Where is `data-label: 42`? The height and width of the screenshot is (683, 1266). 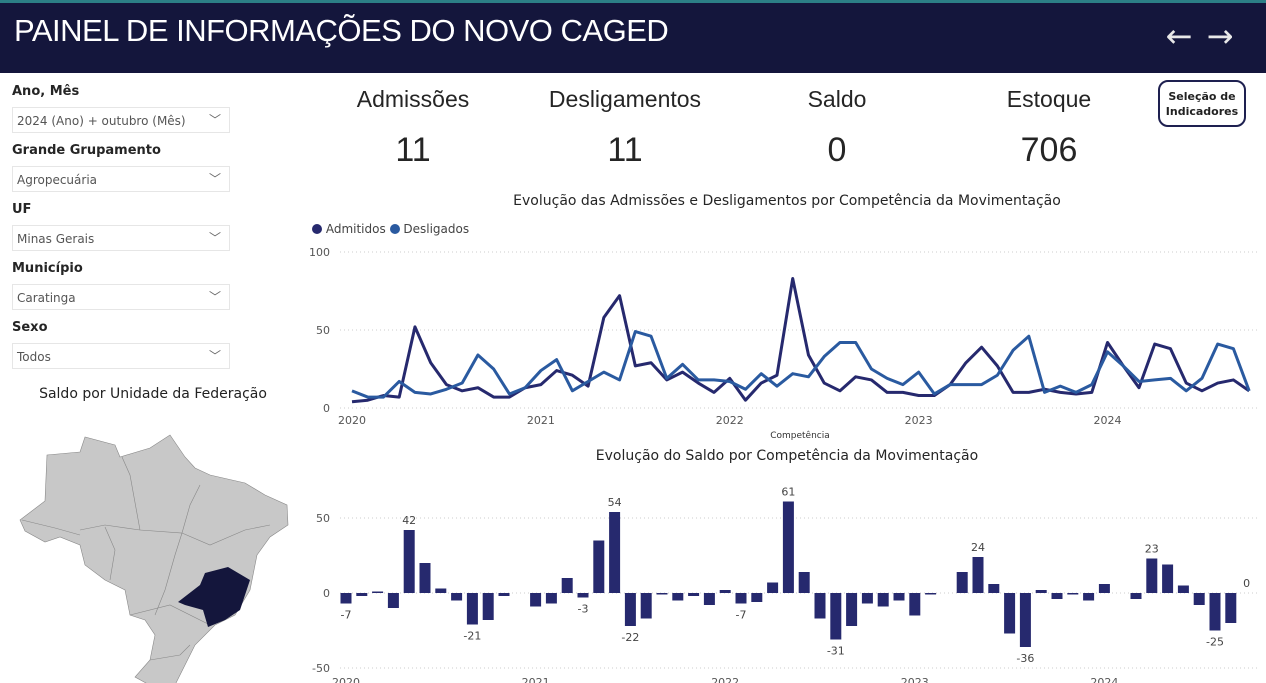
data-label: 42 is located at coordinates (409, 520).